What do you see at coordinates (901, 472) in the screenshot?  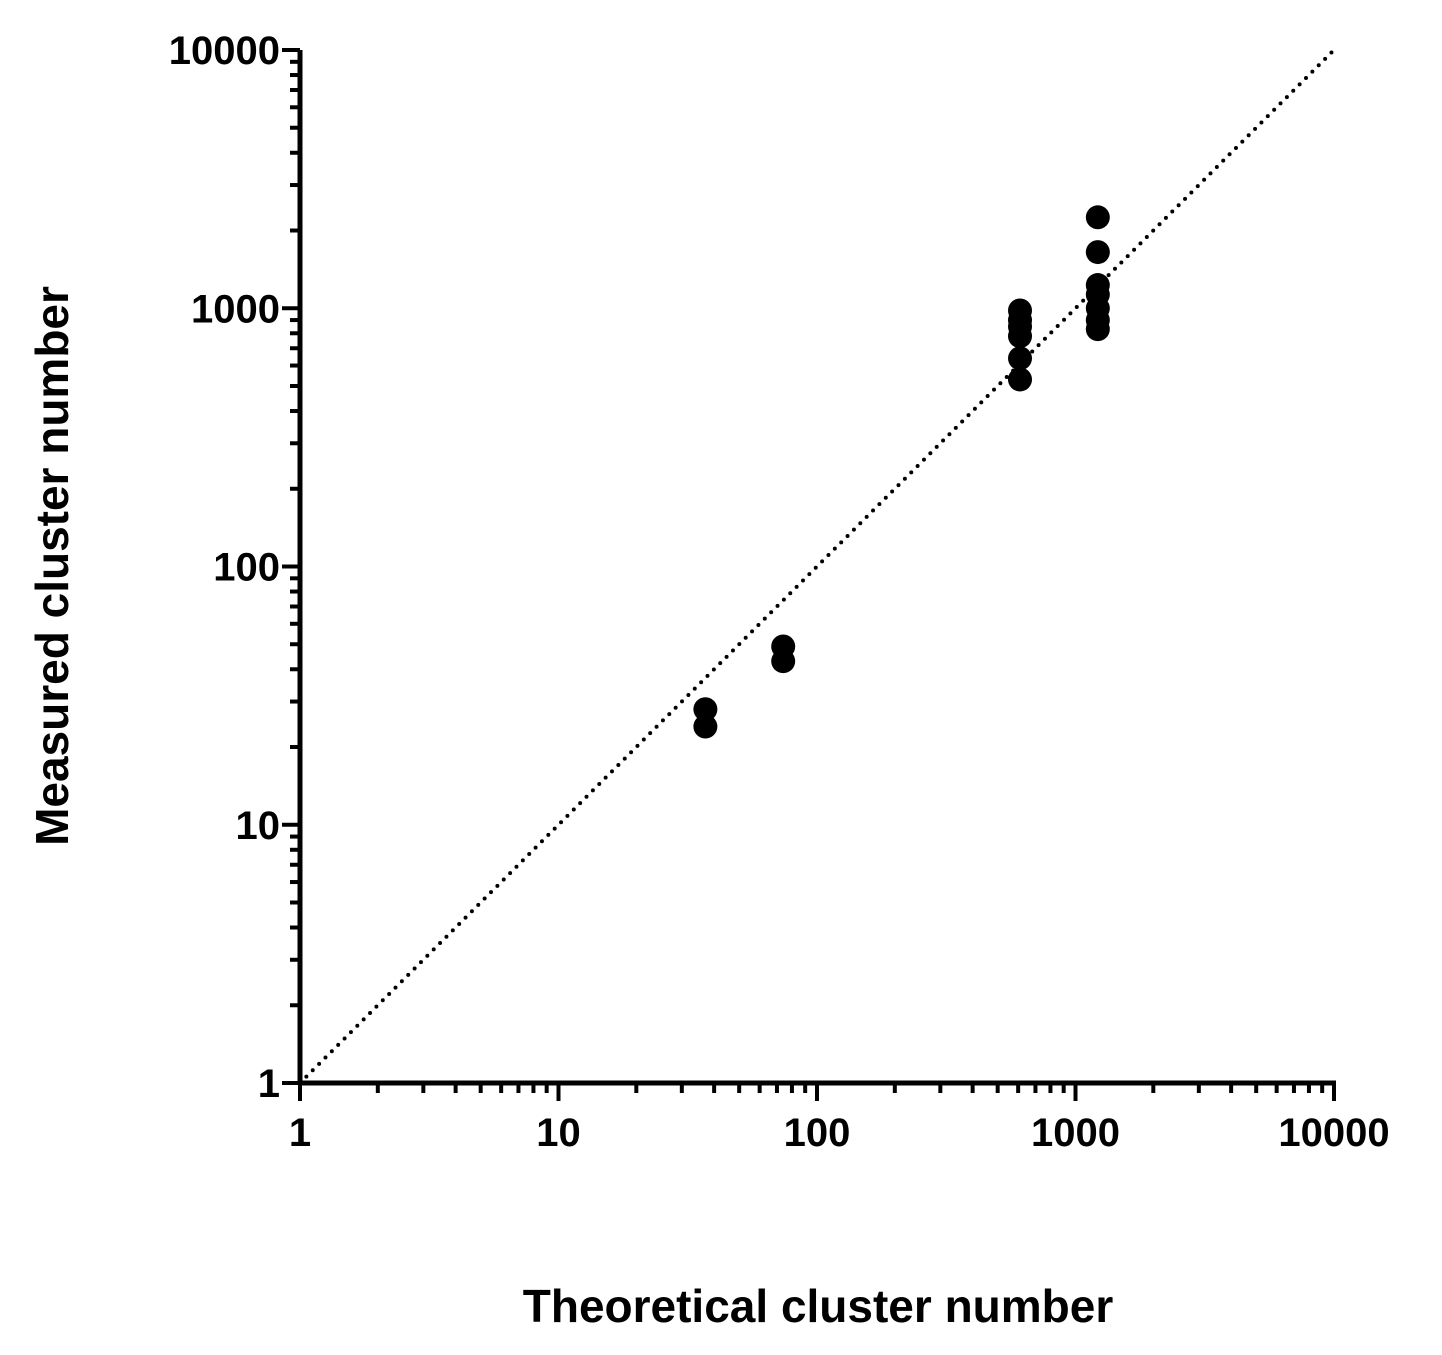 I see `data-points` at bounding box center [901, 472].